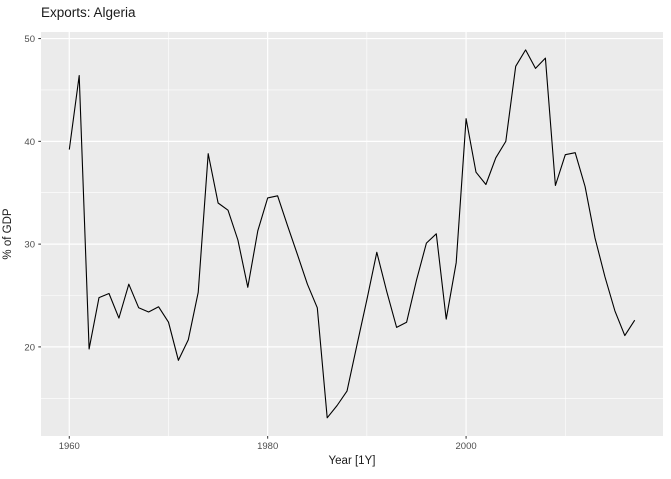 The height and width of the screenshot is (479, 671). I want to click on y-tick-label: 20, so click(29, 347).